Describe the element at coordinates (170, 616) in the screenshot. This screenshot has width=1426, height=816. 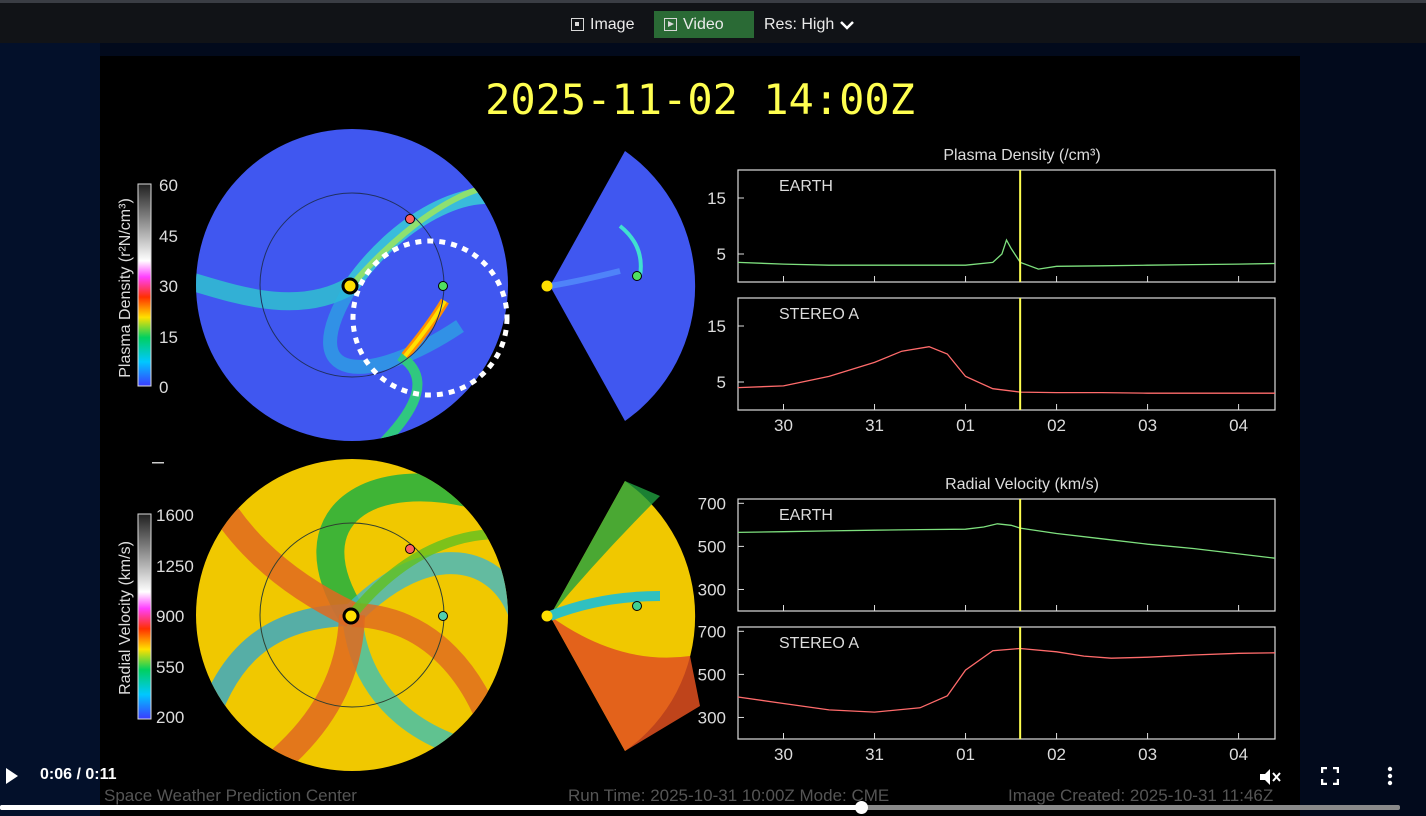
I see `velocity-tick-900: 900` at that location.